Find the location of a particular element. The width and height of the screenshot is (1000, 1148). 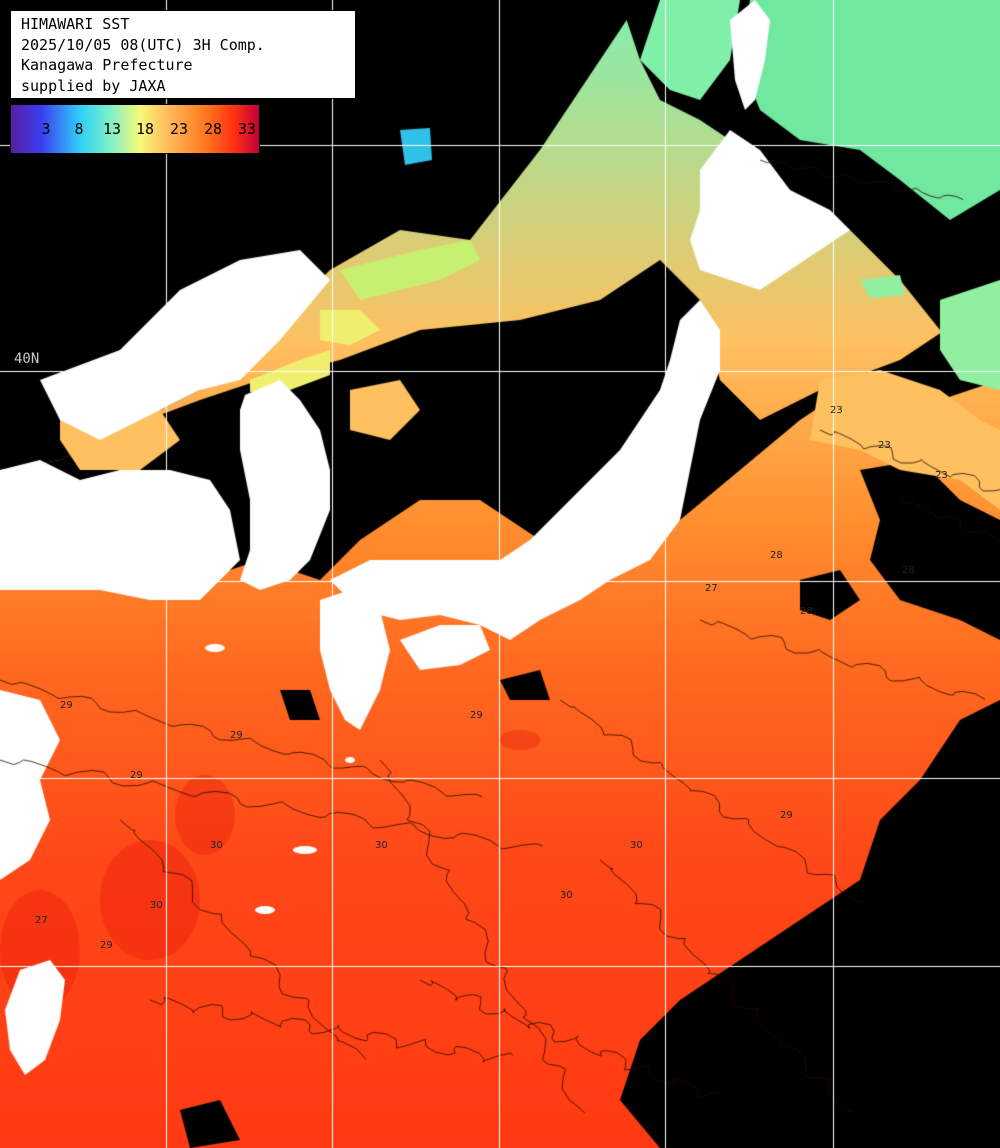

legend-tick: 23 is located at coordinates (179, 129).